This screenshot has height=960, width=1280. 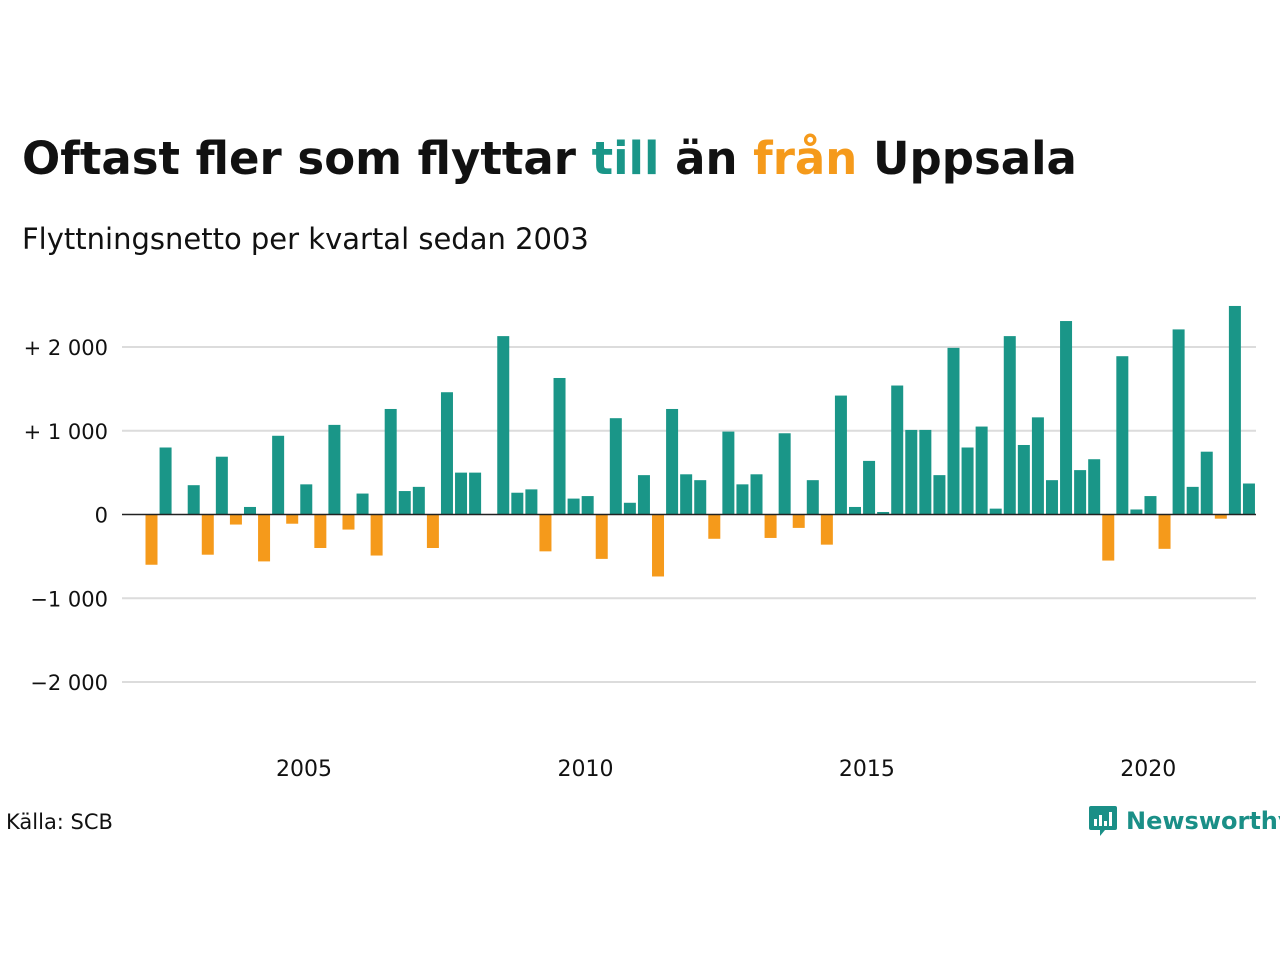 What do you see at coordinates (101, 516) in the screenshot?
I see `y-tick-label: 0` at bounding box center [101, 516].